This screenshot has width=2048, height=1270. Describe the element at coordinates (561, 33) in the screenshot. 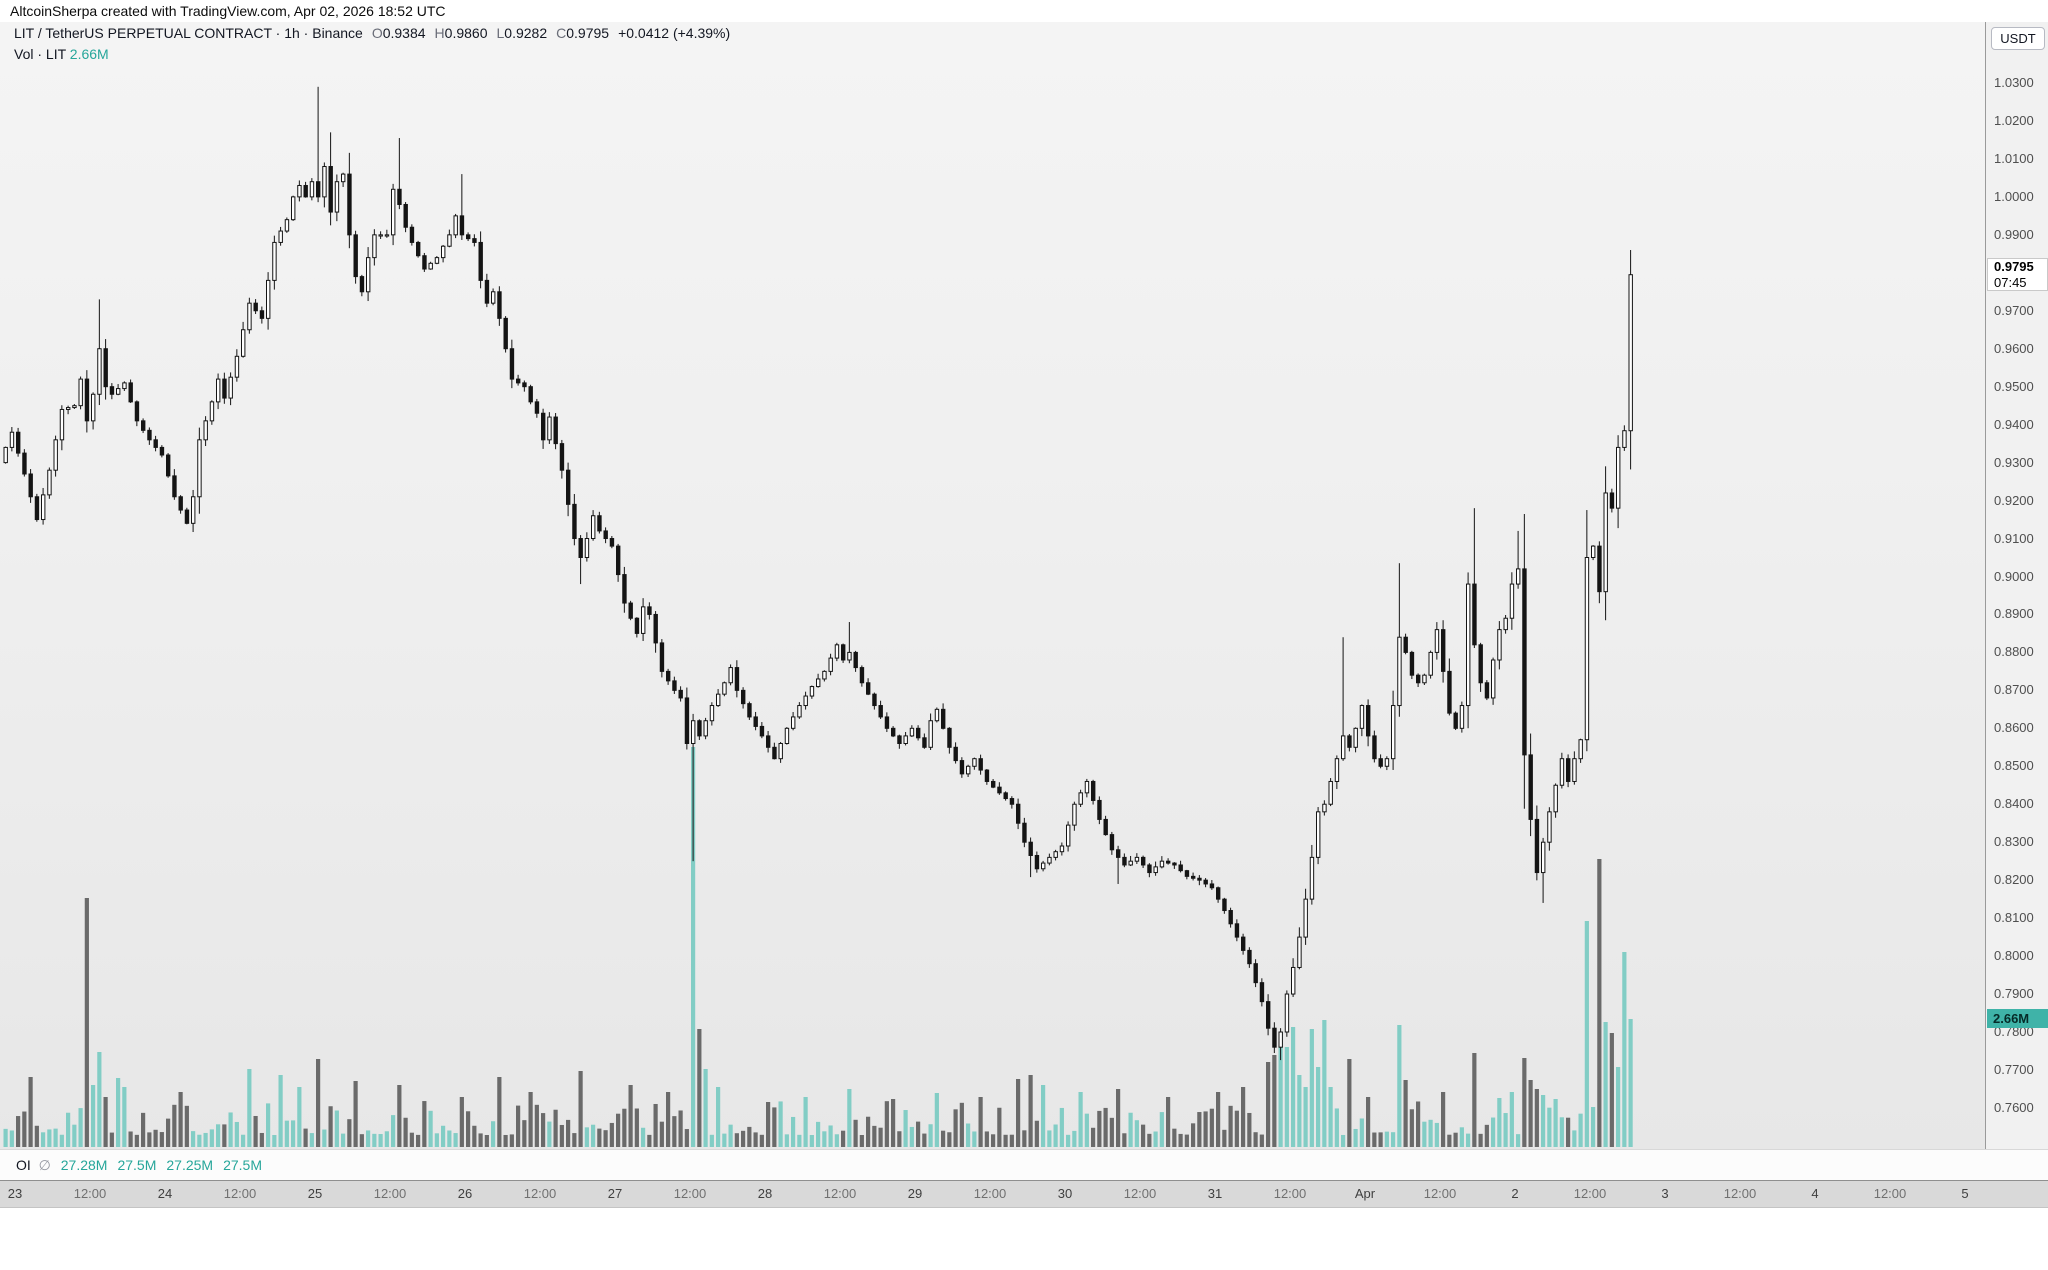

I see `ohlc-key: C` at that location.